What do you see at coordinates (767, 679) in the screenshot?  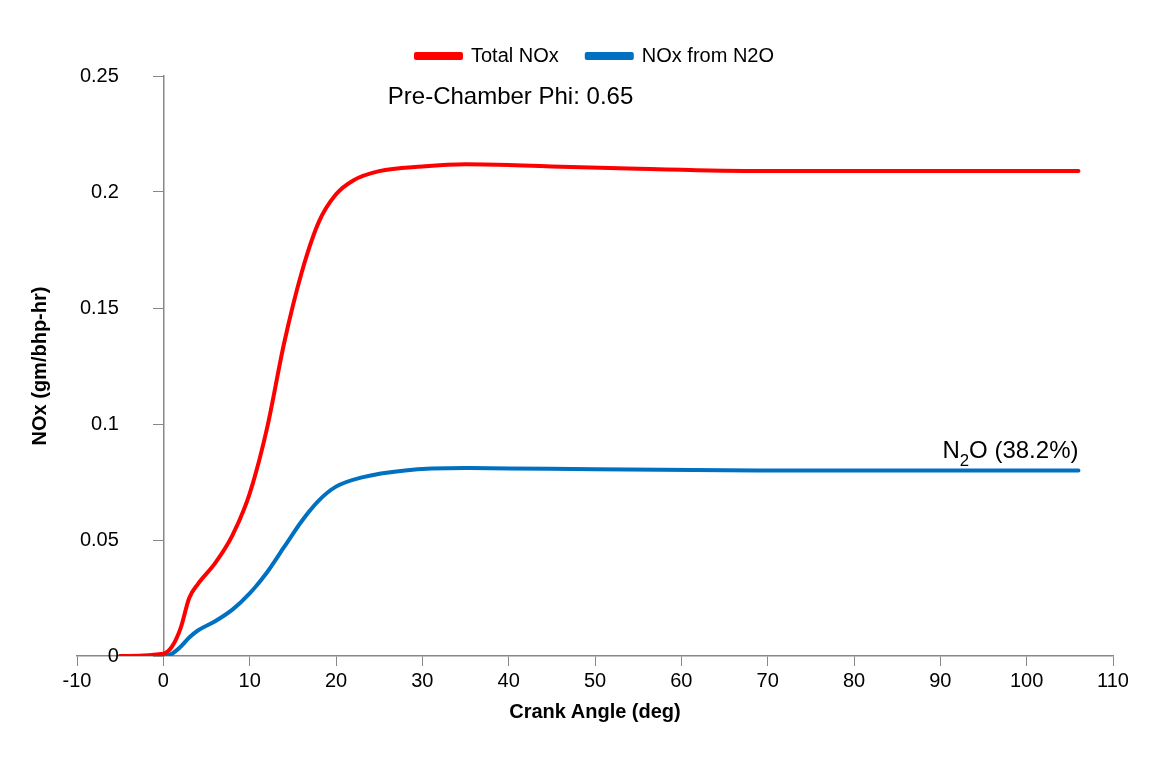 I see `x-tick-label: 70` at bounding box center [767, 679].